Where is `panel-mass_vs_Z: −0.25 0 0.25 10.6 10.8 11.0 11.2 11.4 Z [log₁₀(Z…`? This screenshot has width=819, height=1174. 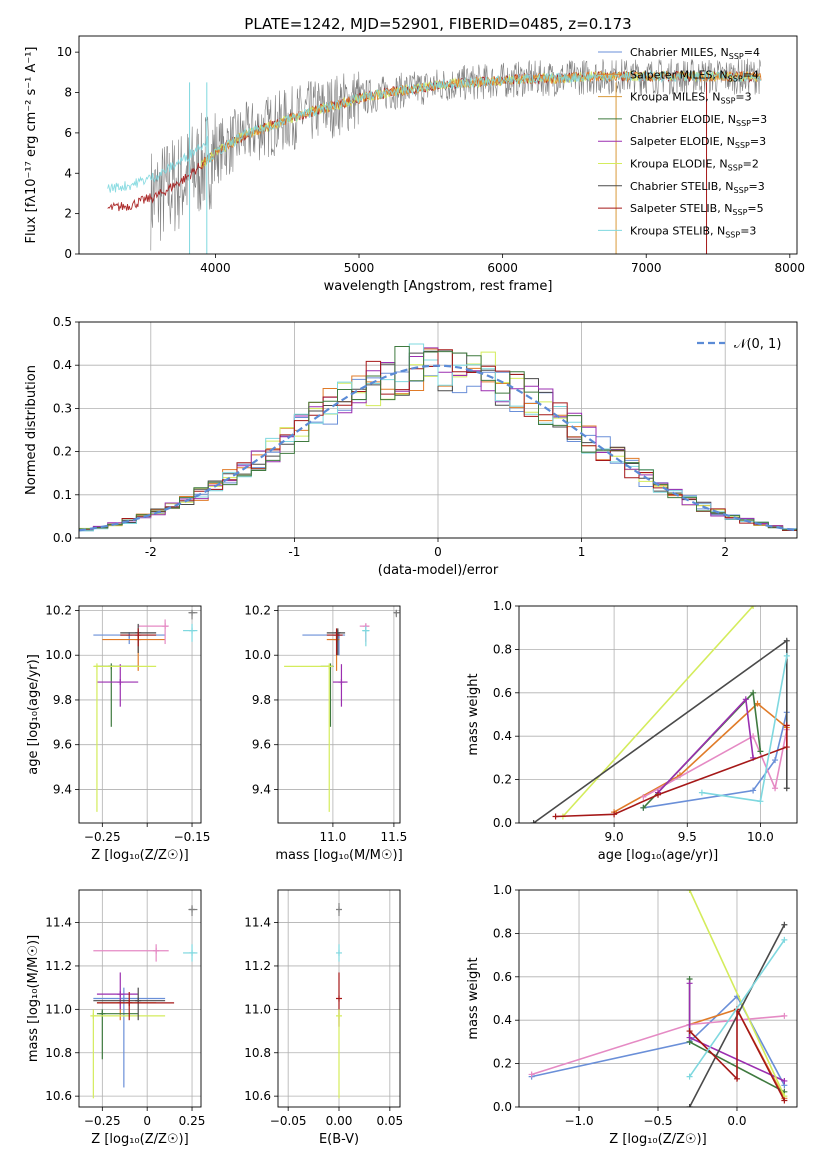
panel-mass_vs_Z: −0.25 0 0.25 10.6 10.8 11.0 11.2 11.4 Z [log₁₀(Z… is located at coordinates (115, 1018).